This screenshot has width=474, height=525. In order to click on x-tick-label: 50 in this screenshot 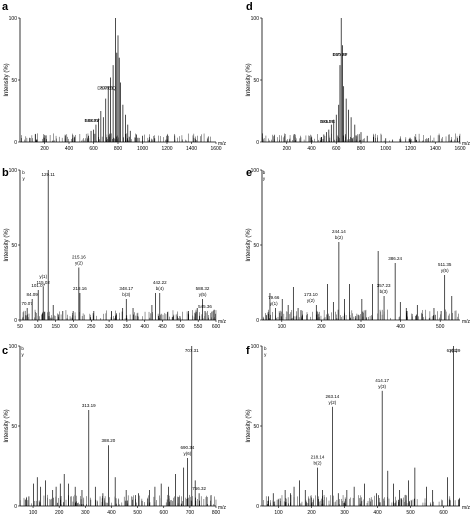, I will do `click(20, 327)`.